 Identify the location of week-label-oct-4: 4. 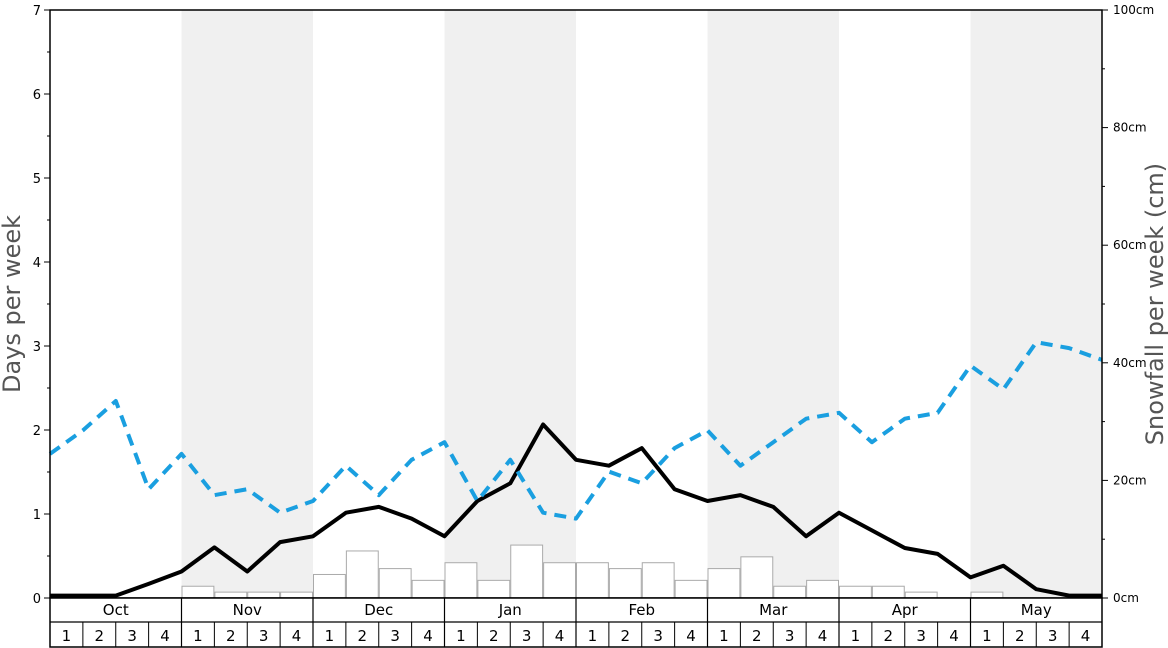
(165, 636).